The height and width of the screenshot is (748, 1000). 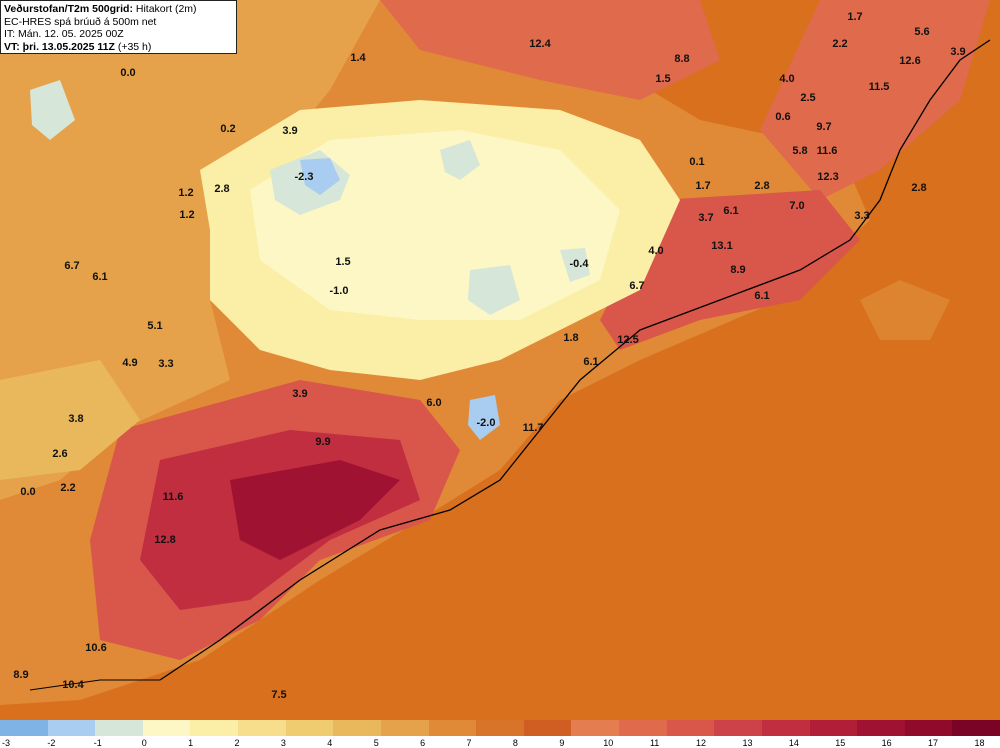 What do you see at coordinates (608, 743) in the screenshot?
I see `scale-tick-label: 10` at bounding box center [608, 743].